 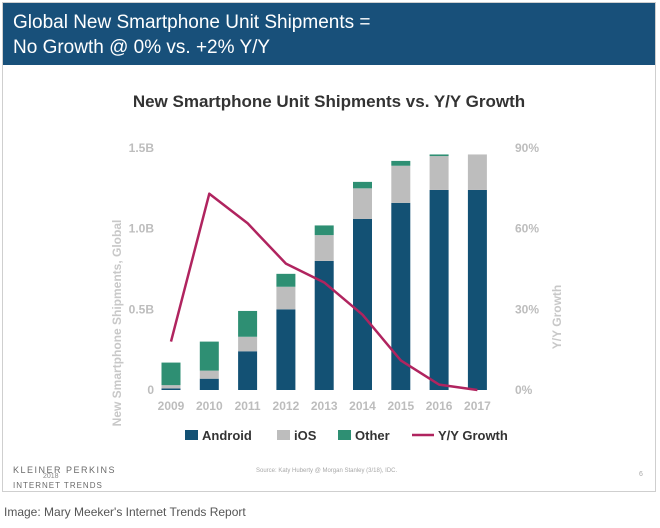 What do you see at coordinates (324, 248) in the screenshot?
I see `bar-ios-2013` at bounding box center [324, 248].